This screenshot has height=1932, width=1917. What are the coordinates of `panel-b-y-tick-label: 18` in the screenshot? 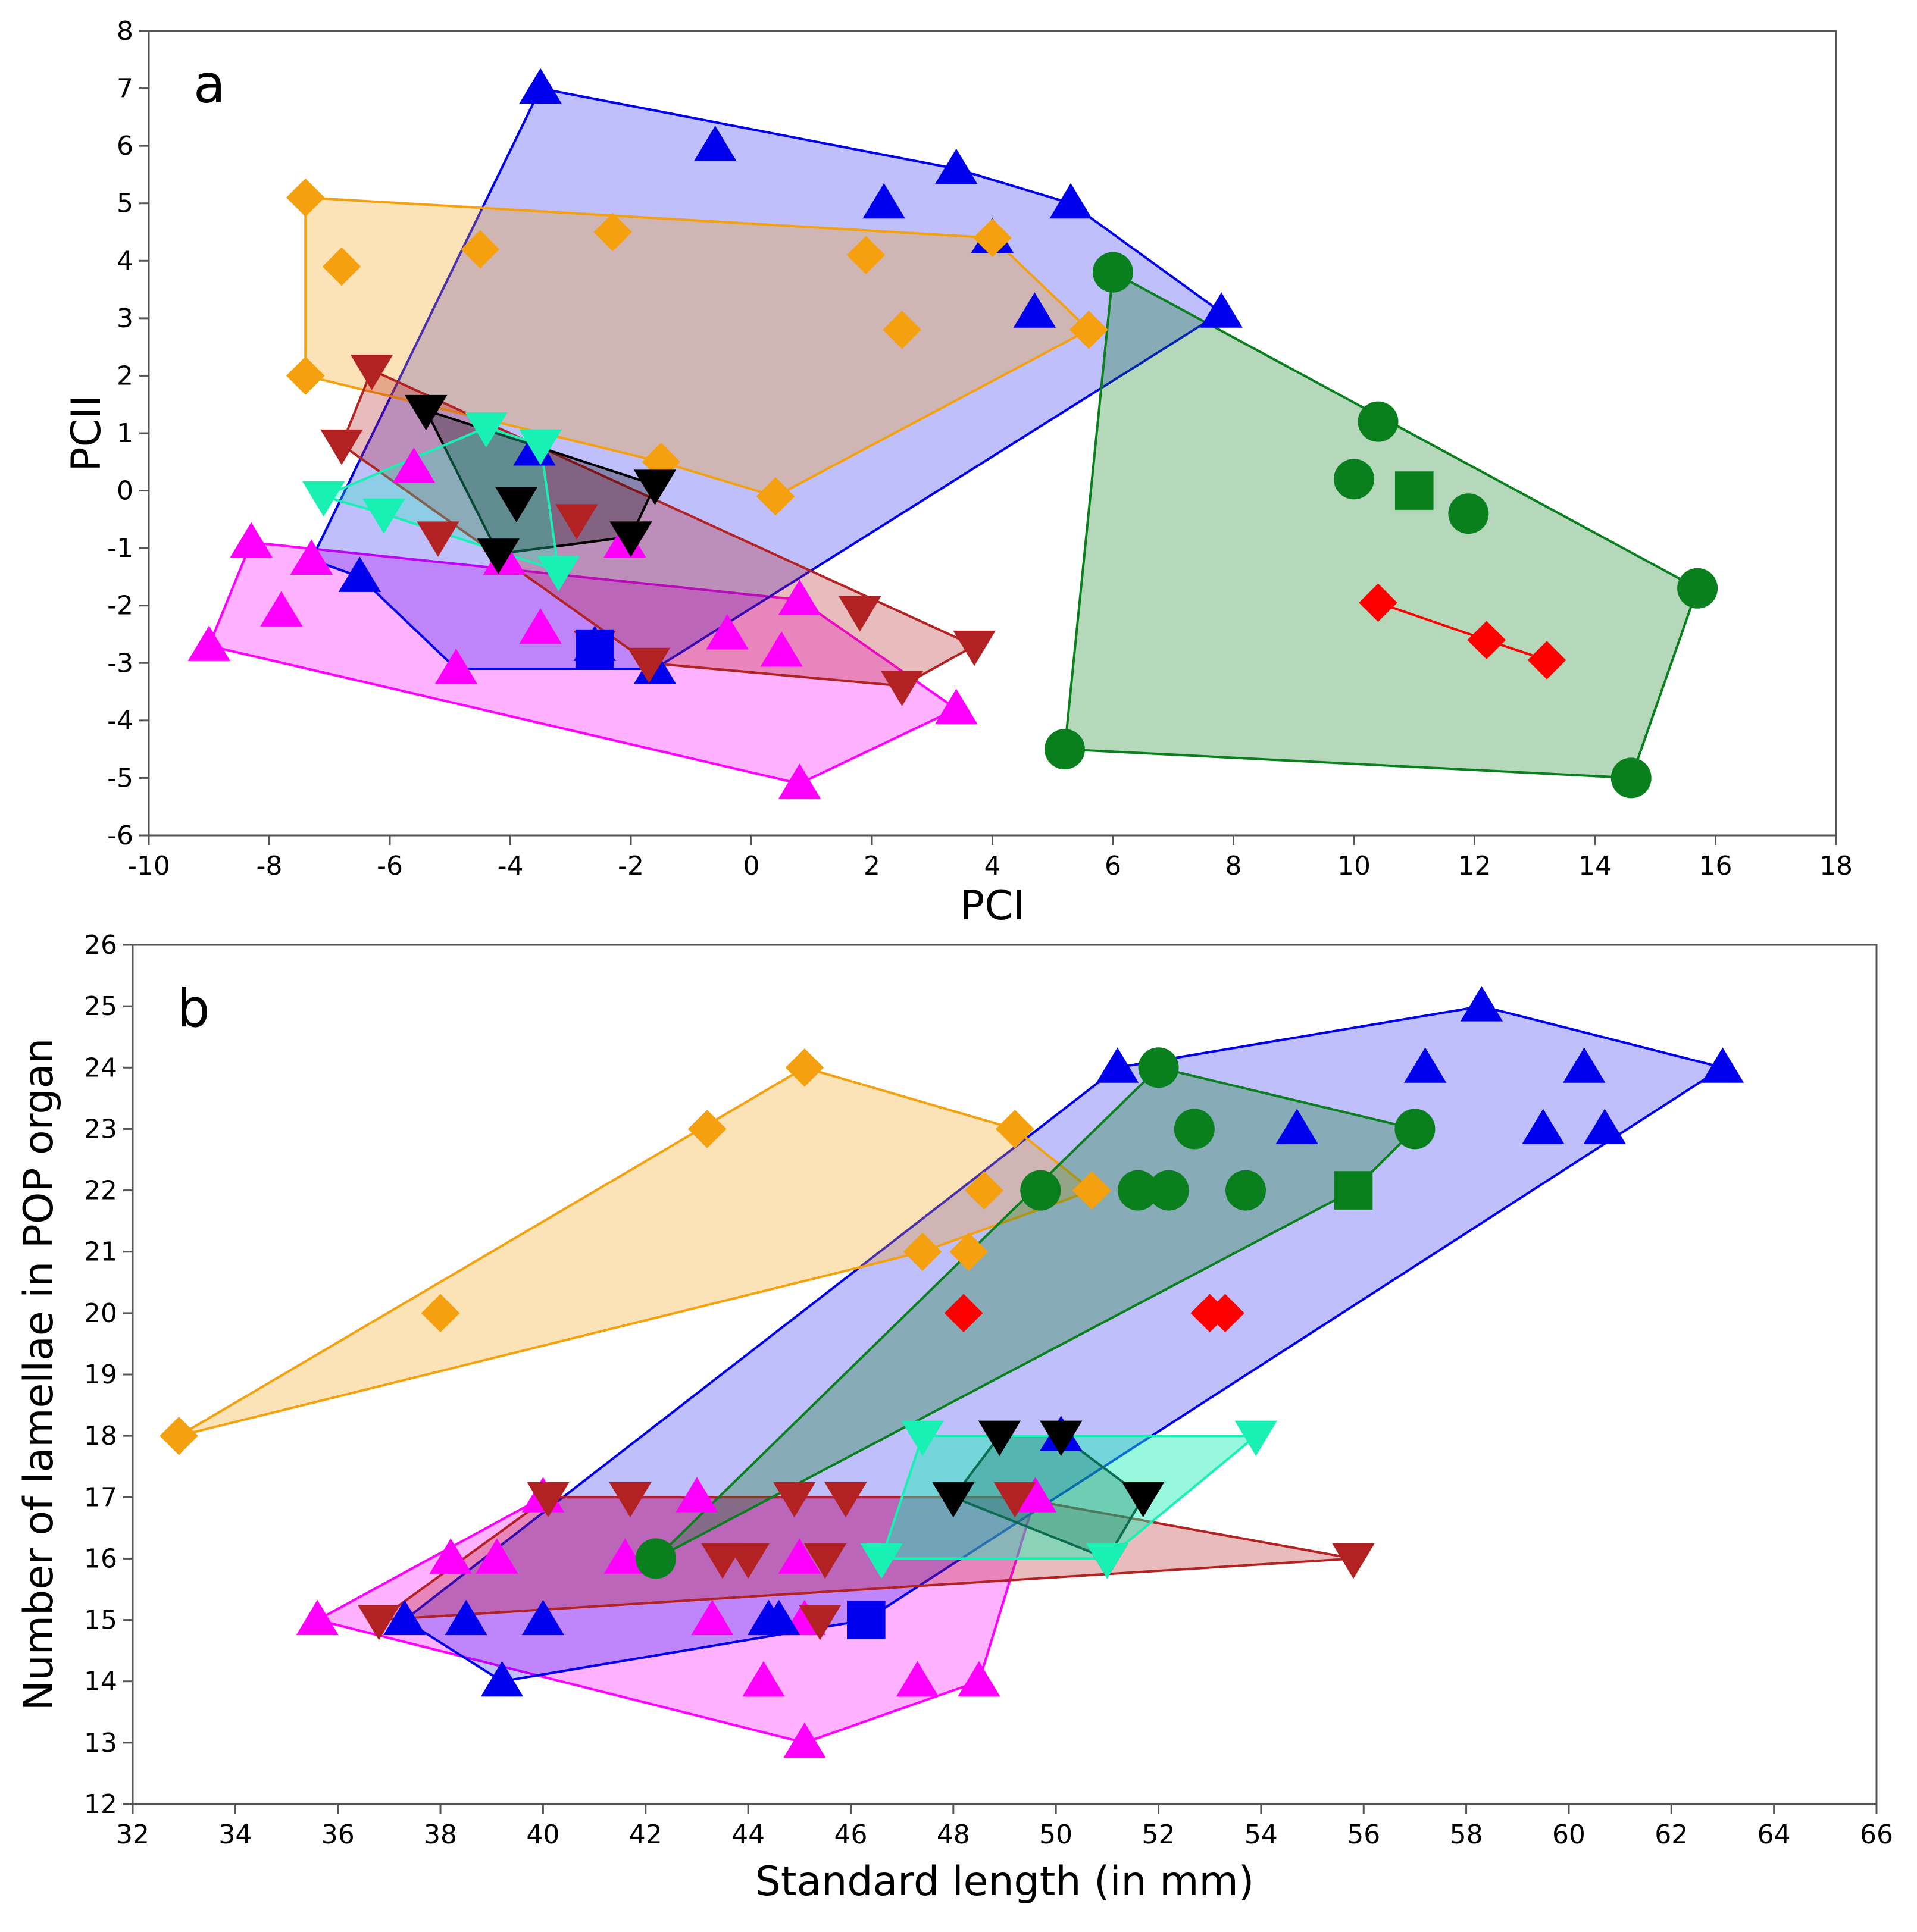 It's located at (100, 1436).